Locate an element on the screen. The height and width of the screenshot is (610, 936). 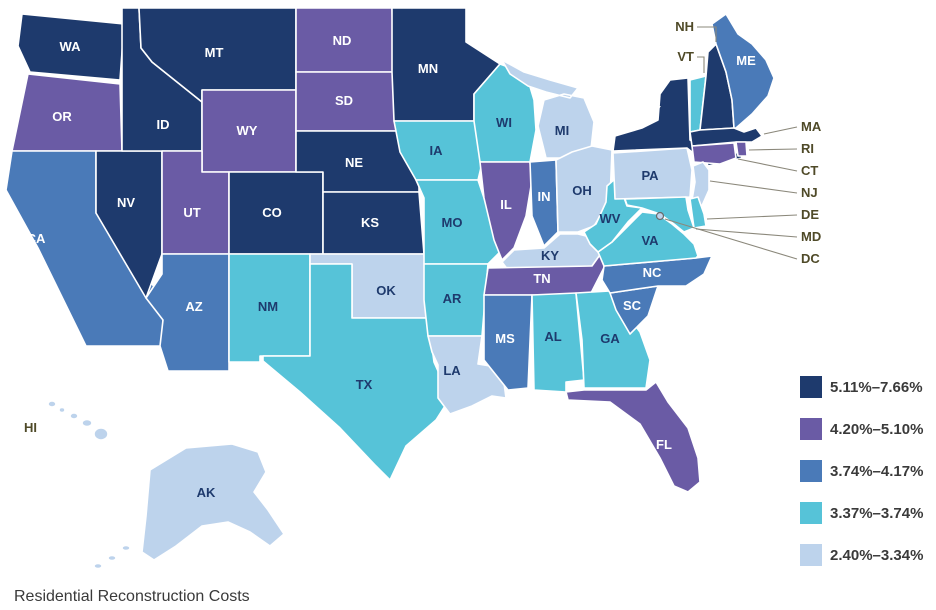
state-ak is located at coordinates (213, 502).